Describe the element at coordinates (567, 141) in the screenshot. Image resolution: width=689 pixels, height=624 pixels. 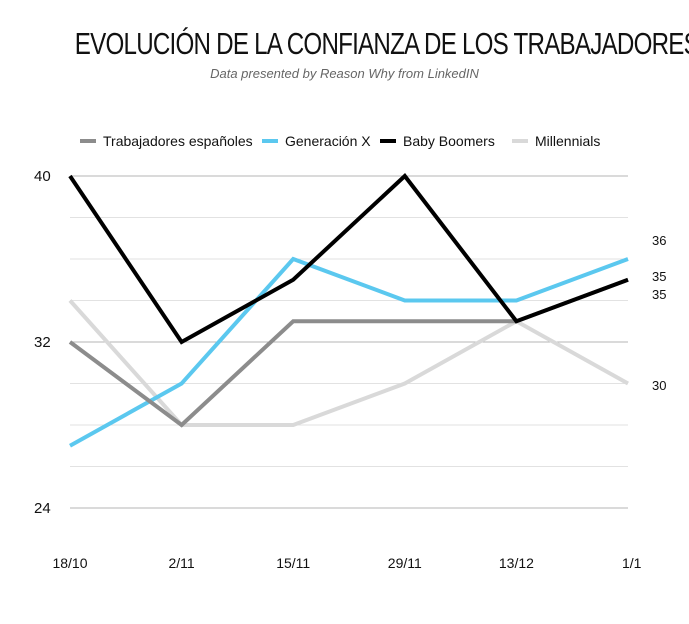
I see `legend-label: Millennials` at that location.